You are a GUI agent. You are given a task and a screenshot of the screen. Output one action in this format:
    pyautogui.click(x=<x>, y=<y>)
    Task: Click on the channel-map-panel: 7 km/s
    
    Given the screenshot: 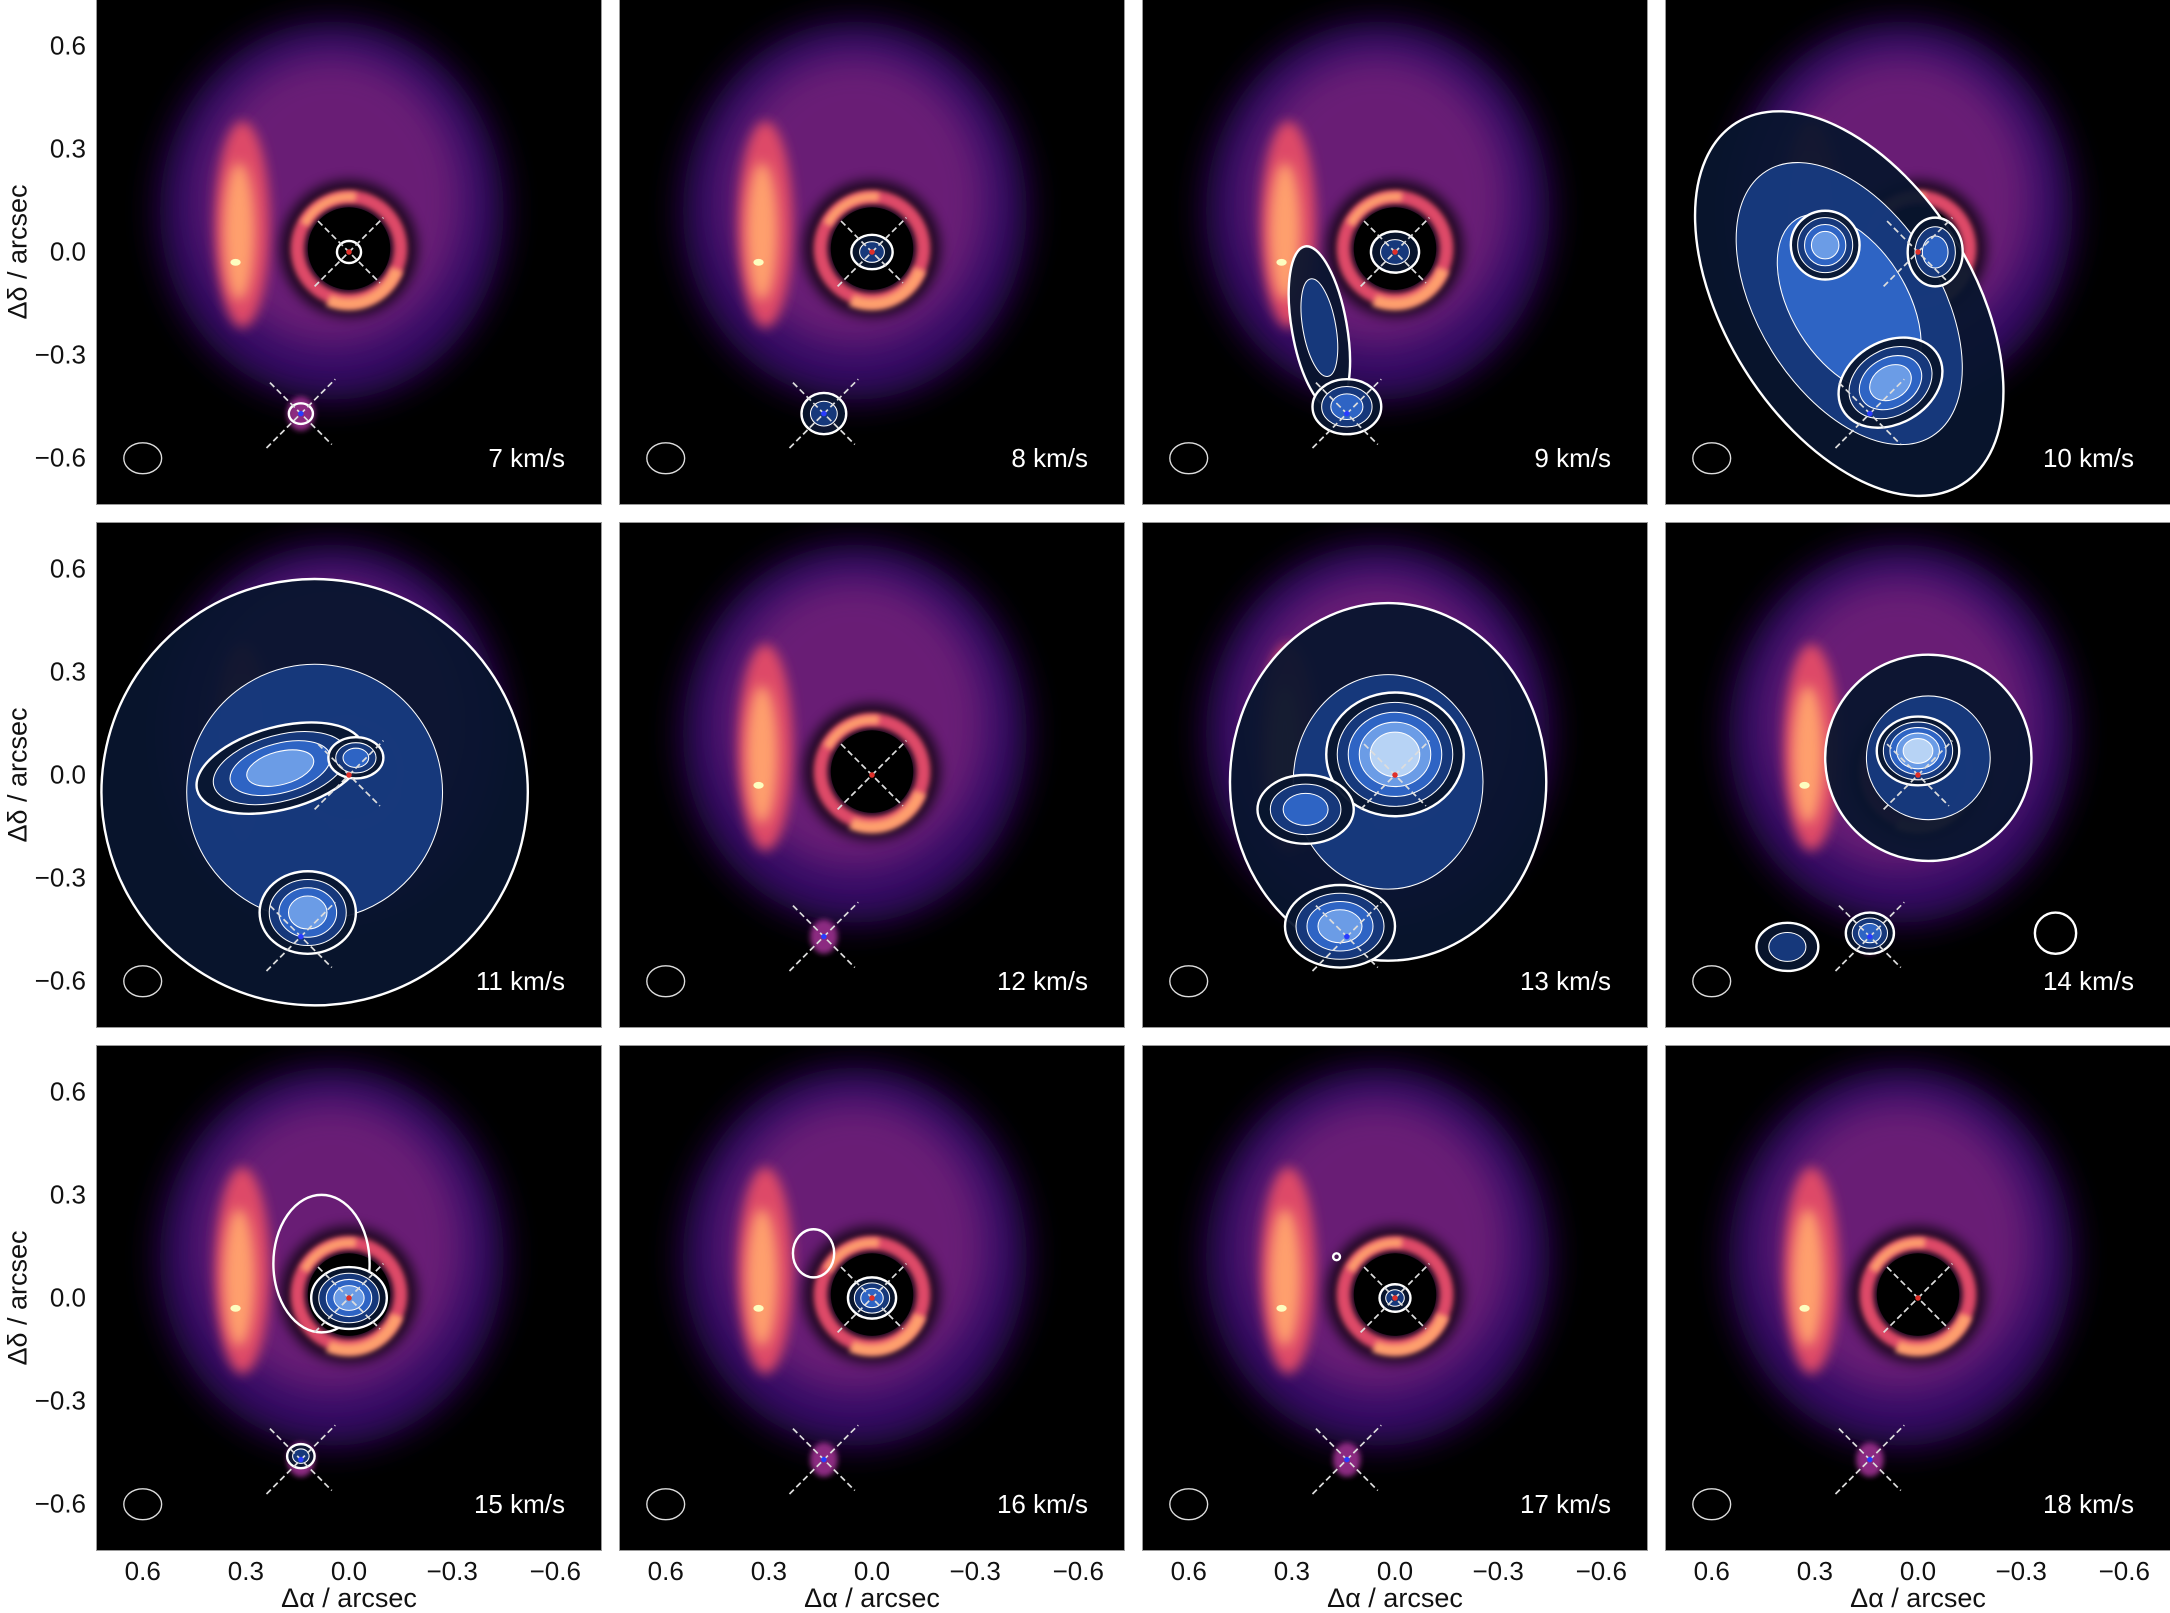 What is the action you would take?
    pyautogui.click(x=349, y=252)
    